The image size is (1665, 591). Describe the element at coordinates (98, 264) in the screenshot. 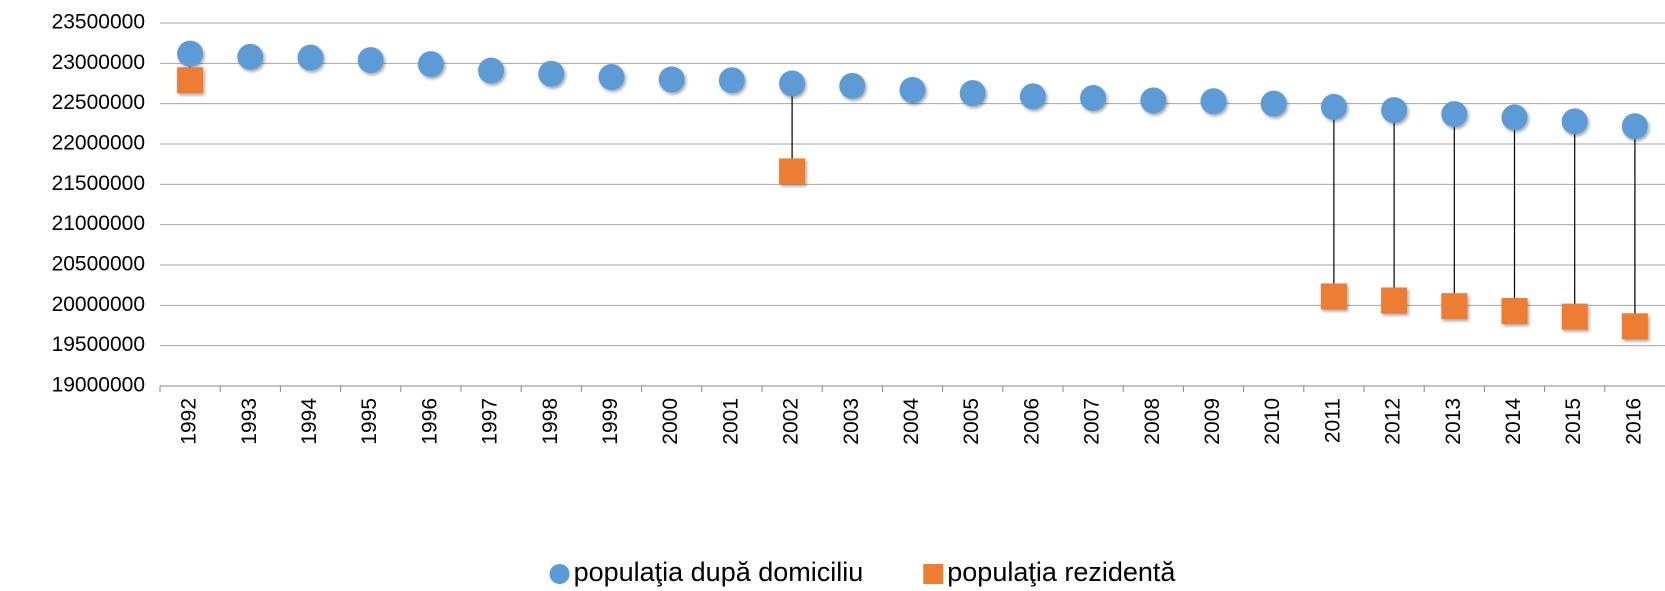

I see `y-tick-label: 20500000` at that location.